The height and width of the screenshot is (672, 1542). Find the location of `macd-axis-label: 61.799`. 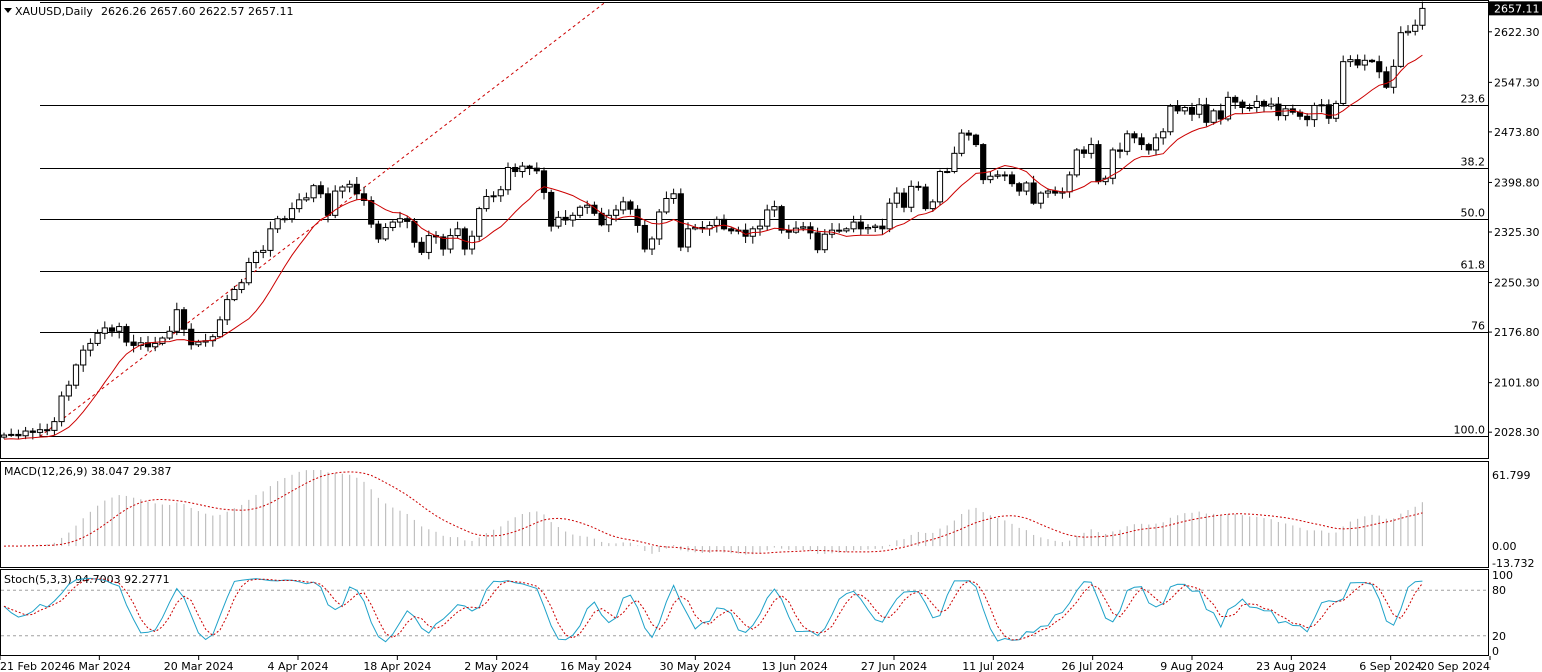

macd-axis-label: 61.799 is located at coordinates (1511, 475).